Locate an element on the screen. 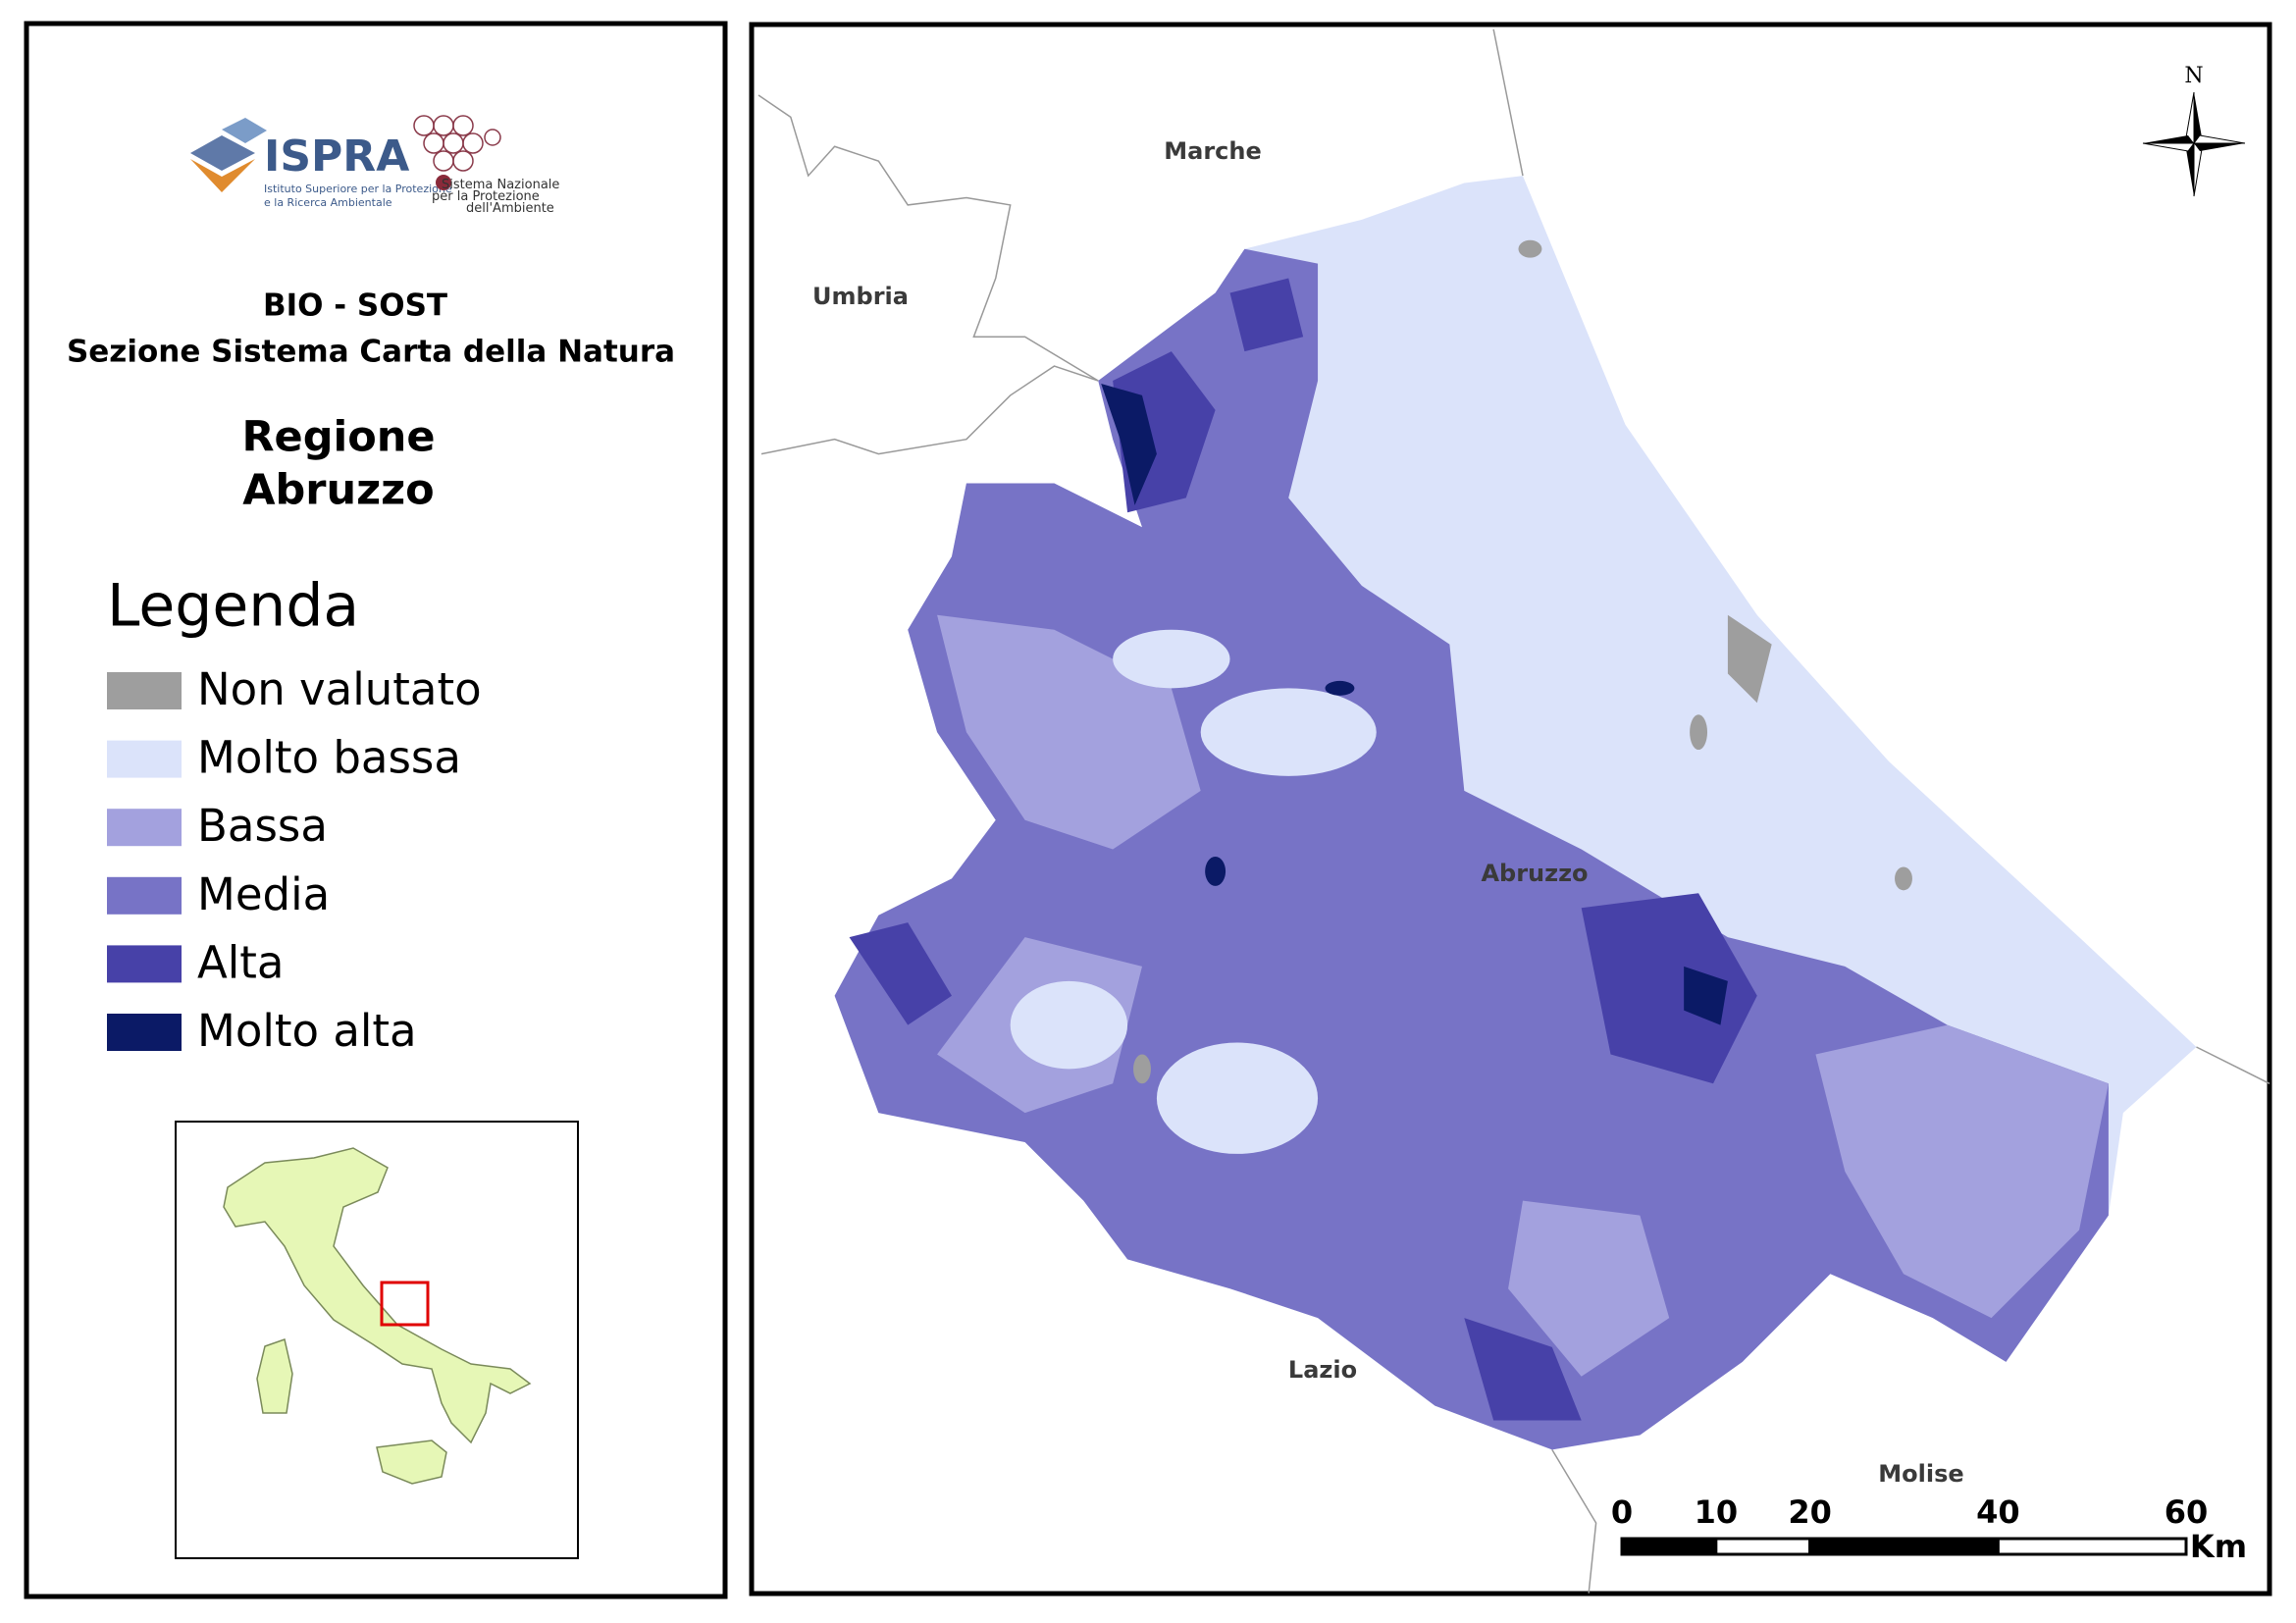  network-text: per la Protezione is located at coordinates (486, 196).